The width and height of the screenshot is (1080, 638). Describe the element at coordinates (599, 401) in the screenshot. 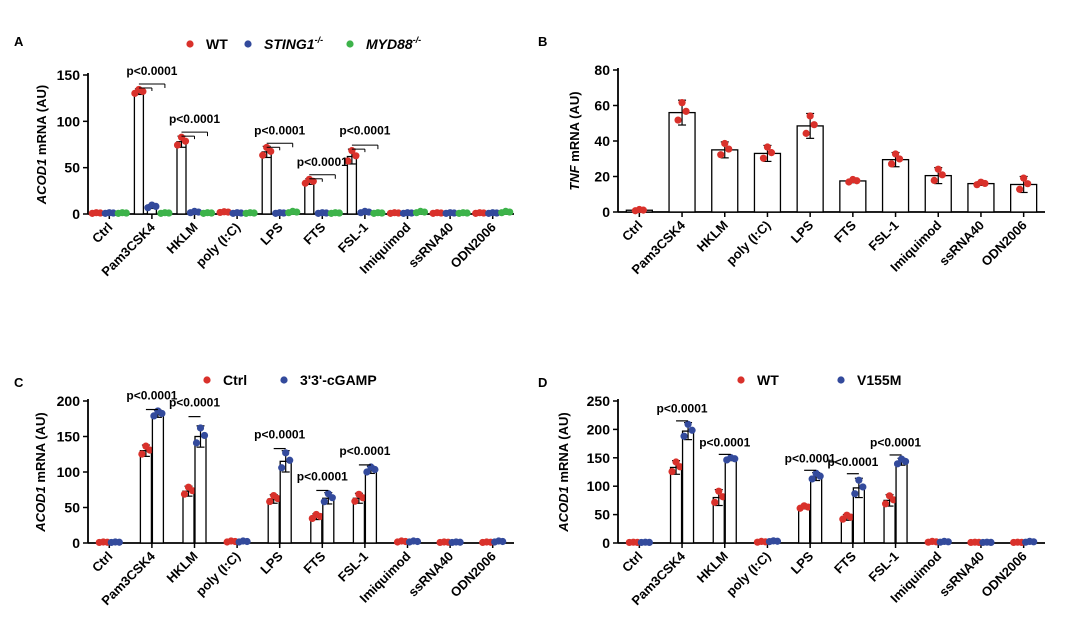

I see `y-tick-label: 250` at that location.